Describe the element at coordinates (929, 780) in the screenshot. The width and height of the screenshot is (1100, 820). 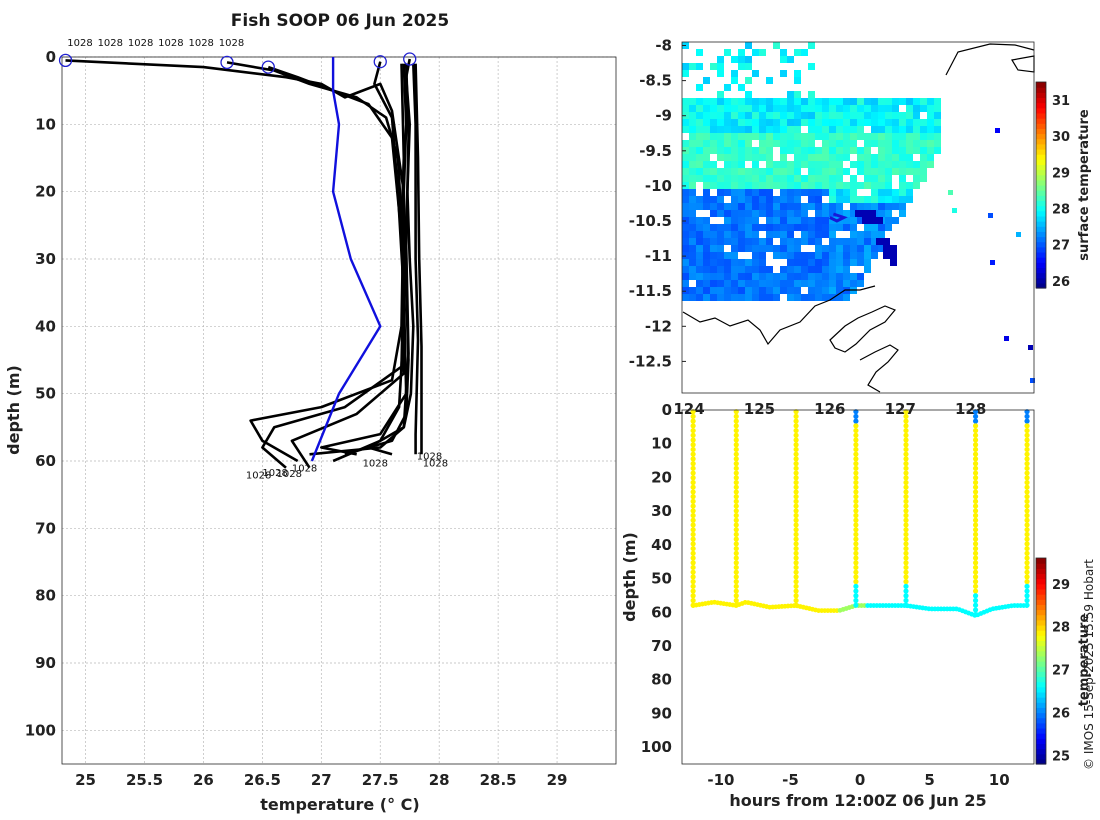
I see `section-x-tick-3: 5` at that location.